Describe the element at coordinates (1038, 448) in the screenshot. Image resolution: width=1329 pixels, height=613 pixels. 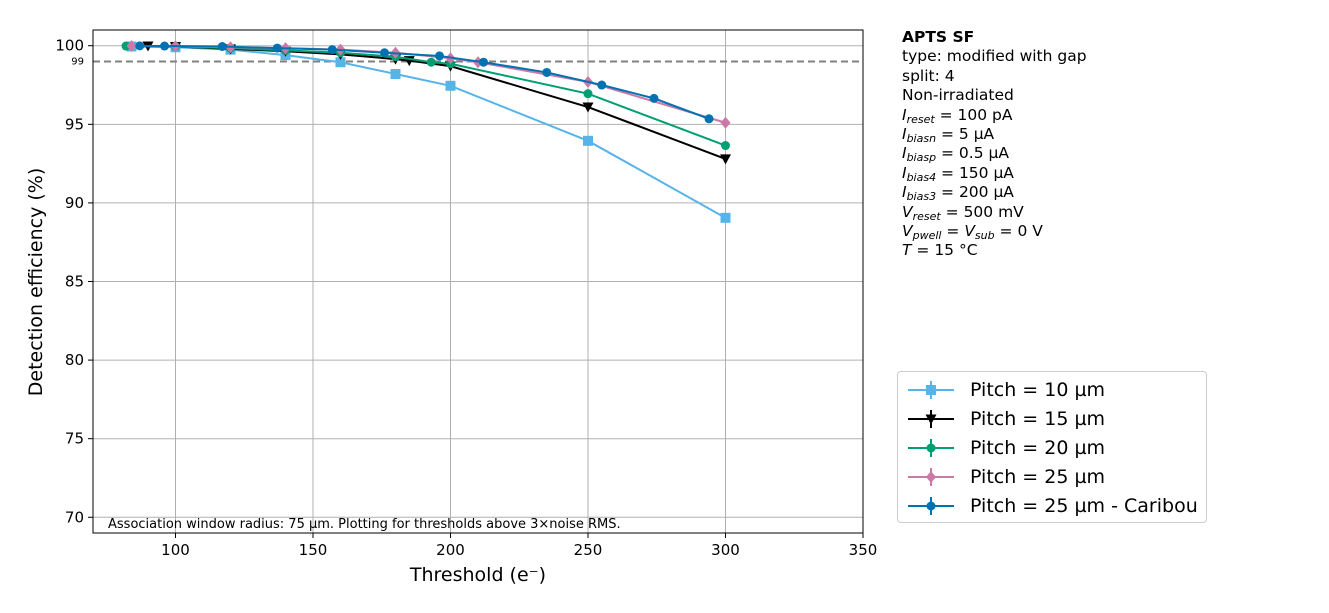
I see `legend-label: Pitch = 20 µm` at that location.